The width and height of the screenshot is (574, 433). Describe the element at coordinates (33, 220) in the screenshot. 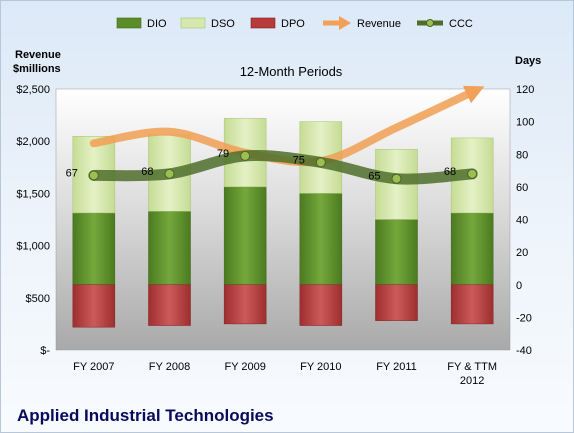

I see `left-axis-ticks: $- $500 $1,000 $1,500 $2,000 $2,500` at that location.